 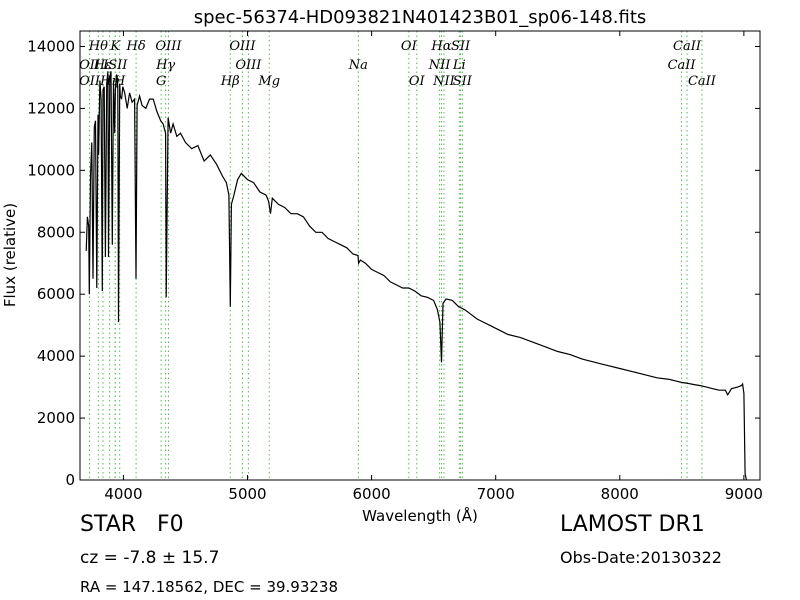 I want to click on survey-name: LAMOST DR1, so click(x=632, y=524).